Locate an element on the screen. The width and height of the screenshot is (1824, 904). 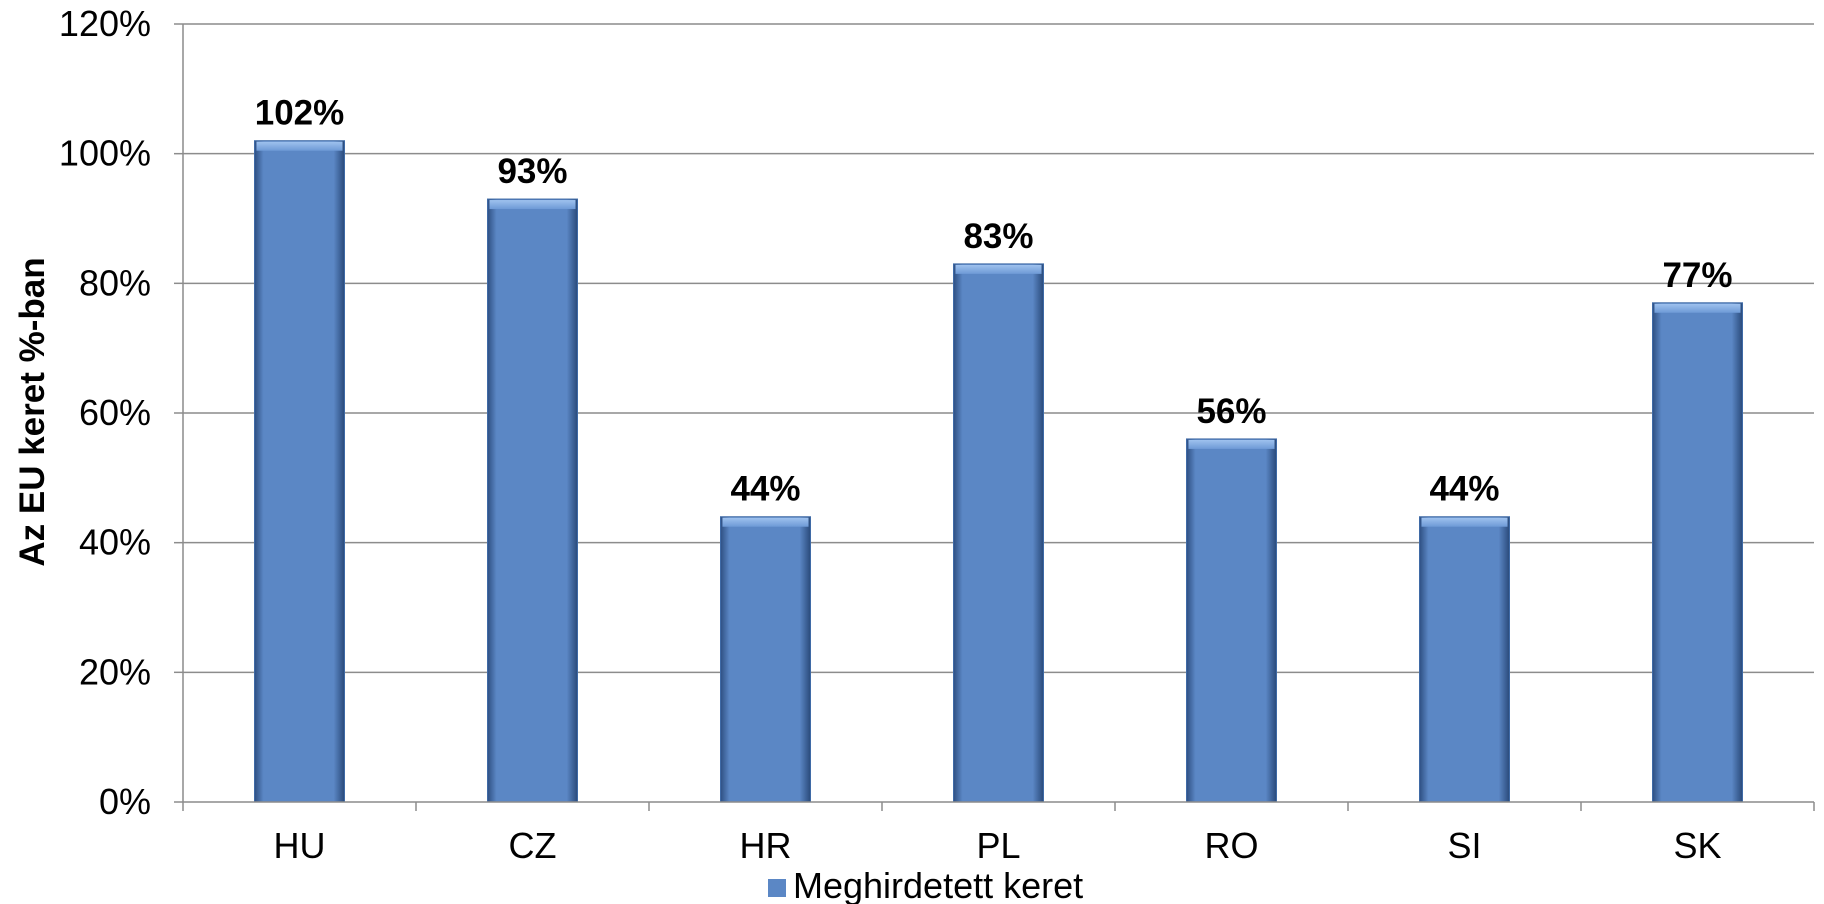
y-tick-label: 40% is located at coordinates (115, 542).